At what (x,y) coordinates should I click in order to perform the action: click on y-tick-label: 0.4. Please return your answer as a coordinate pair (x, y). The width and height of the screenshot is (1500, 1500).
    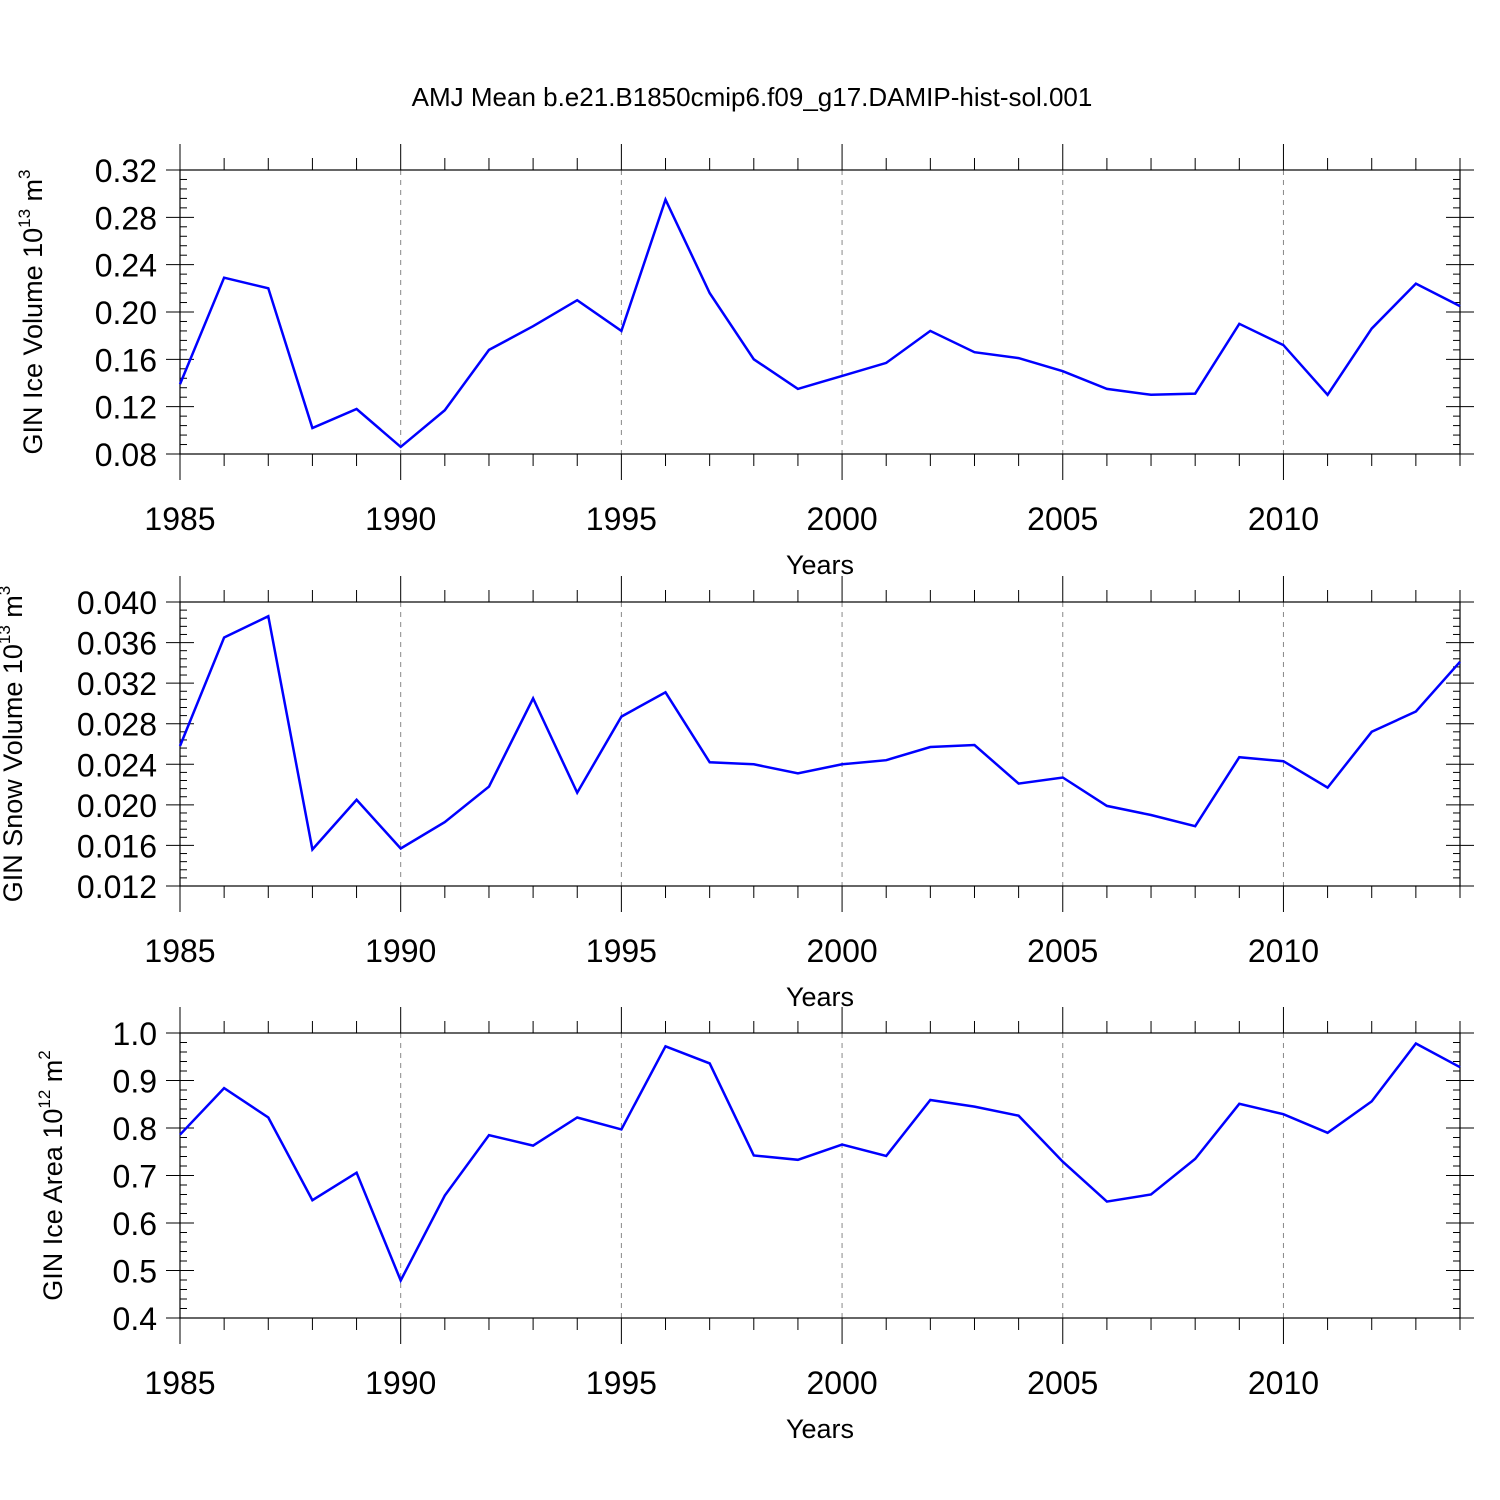
    Looking at the image, I should click on (135, 1319).